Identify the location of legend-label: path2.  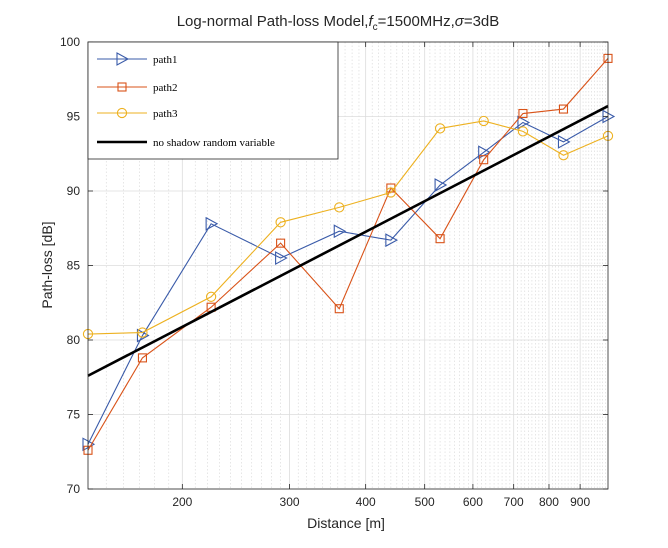
(165, 88).